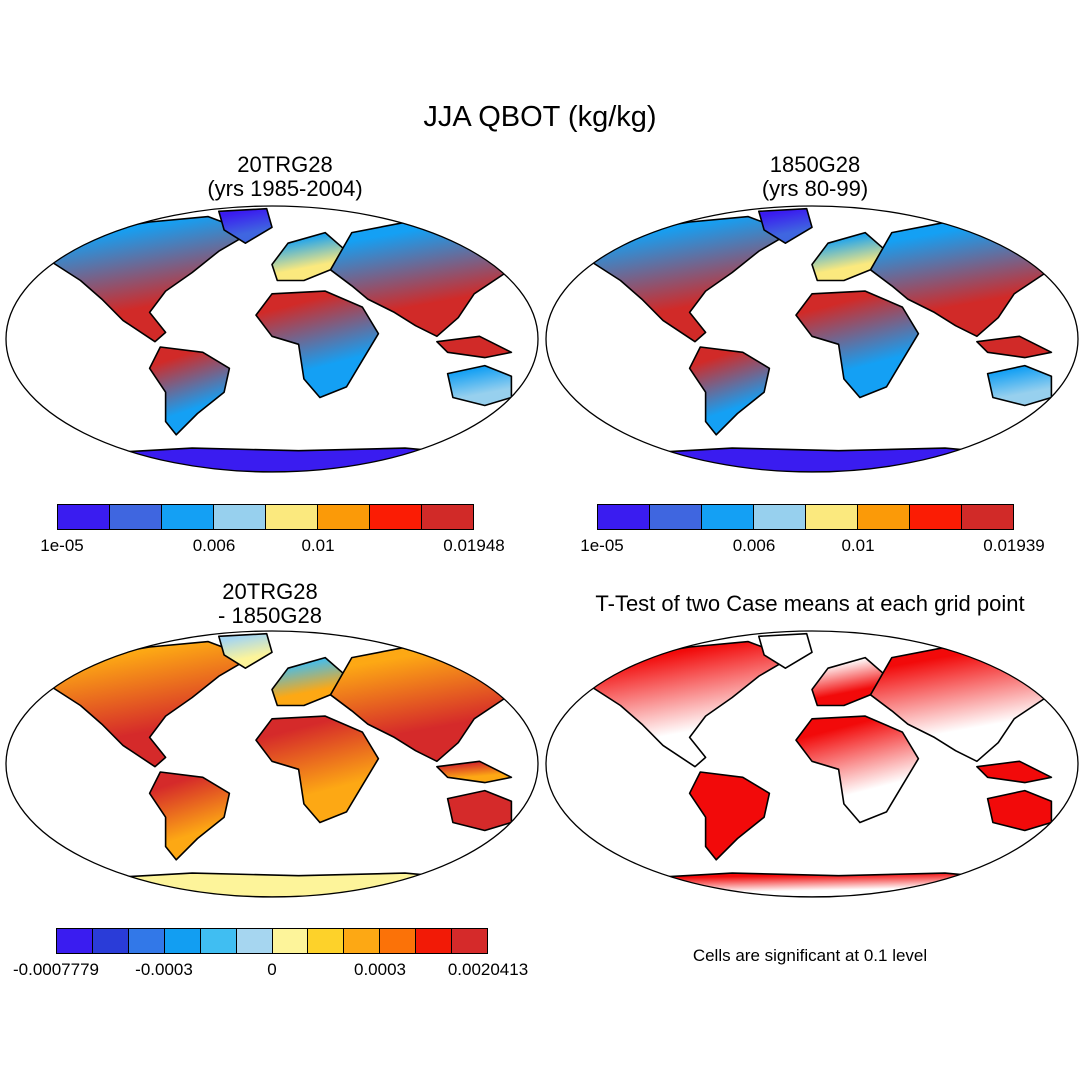 The height and width of the screenshot is (1080, 1080). What do you see at coordinates (272, 969) in the screenshot?
I see `colorbar-tick-label: 0` at bounding box center [272, 969].